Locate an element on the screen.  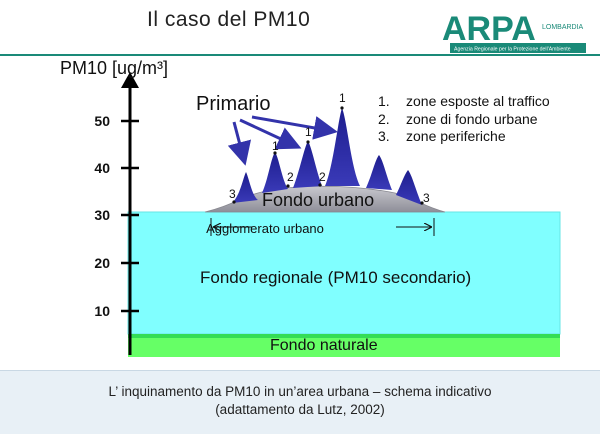
primario-arrows is located at coordinates (282, 140).